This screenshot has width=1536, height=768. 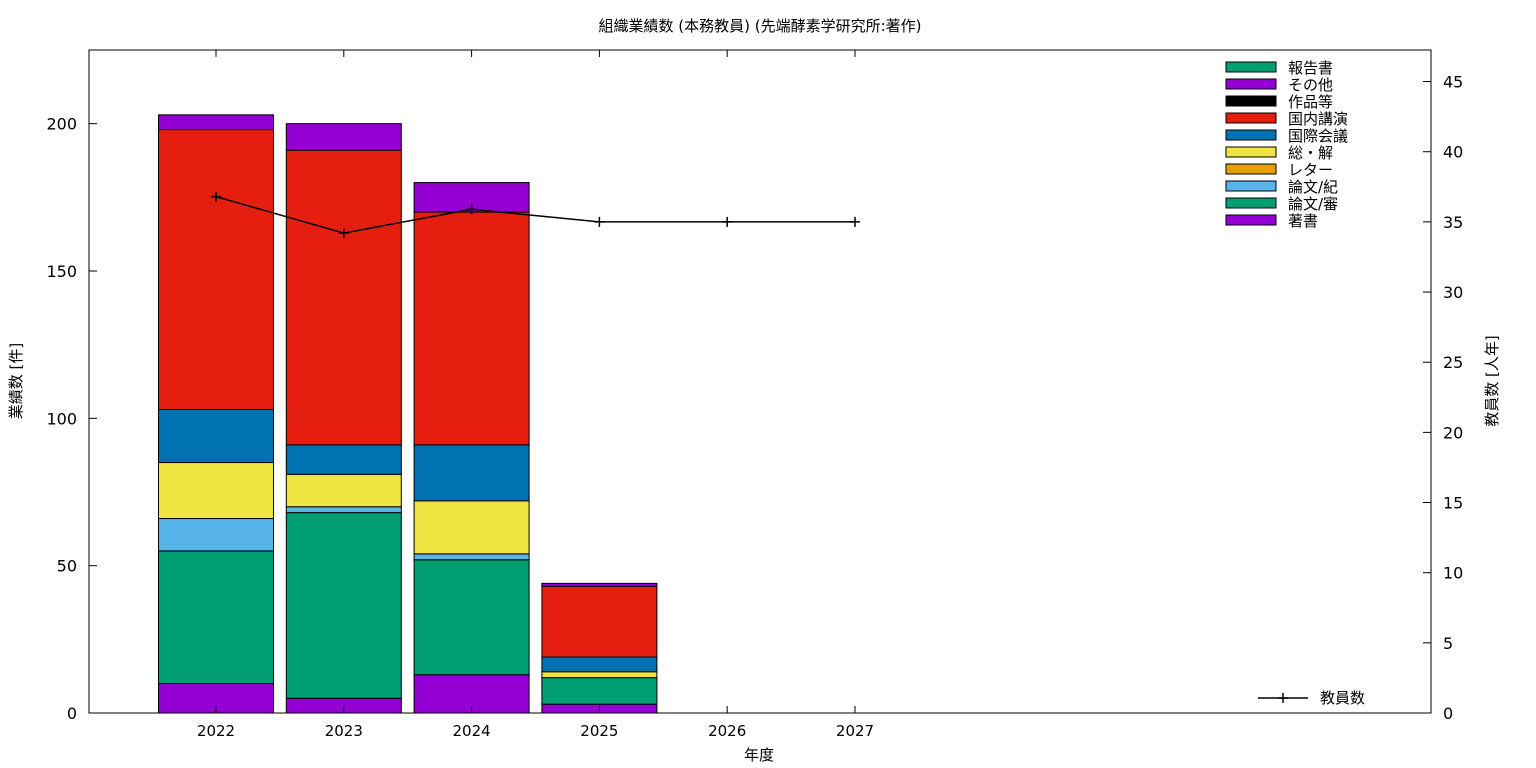 What do you see at coordinates (1313, 187) in the screenshot?
I see `legend-label: 論文/紀` at bounding box center [1313, 187].